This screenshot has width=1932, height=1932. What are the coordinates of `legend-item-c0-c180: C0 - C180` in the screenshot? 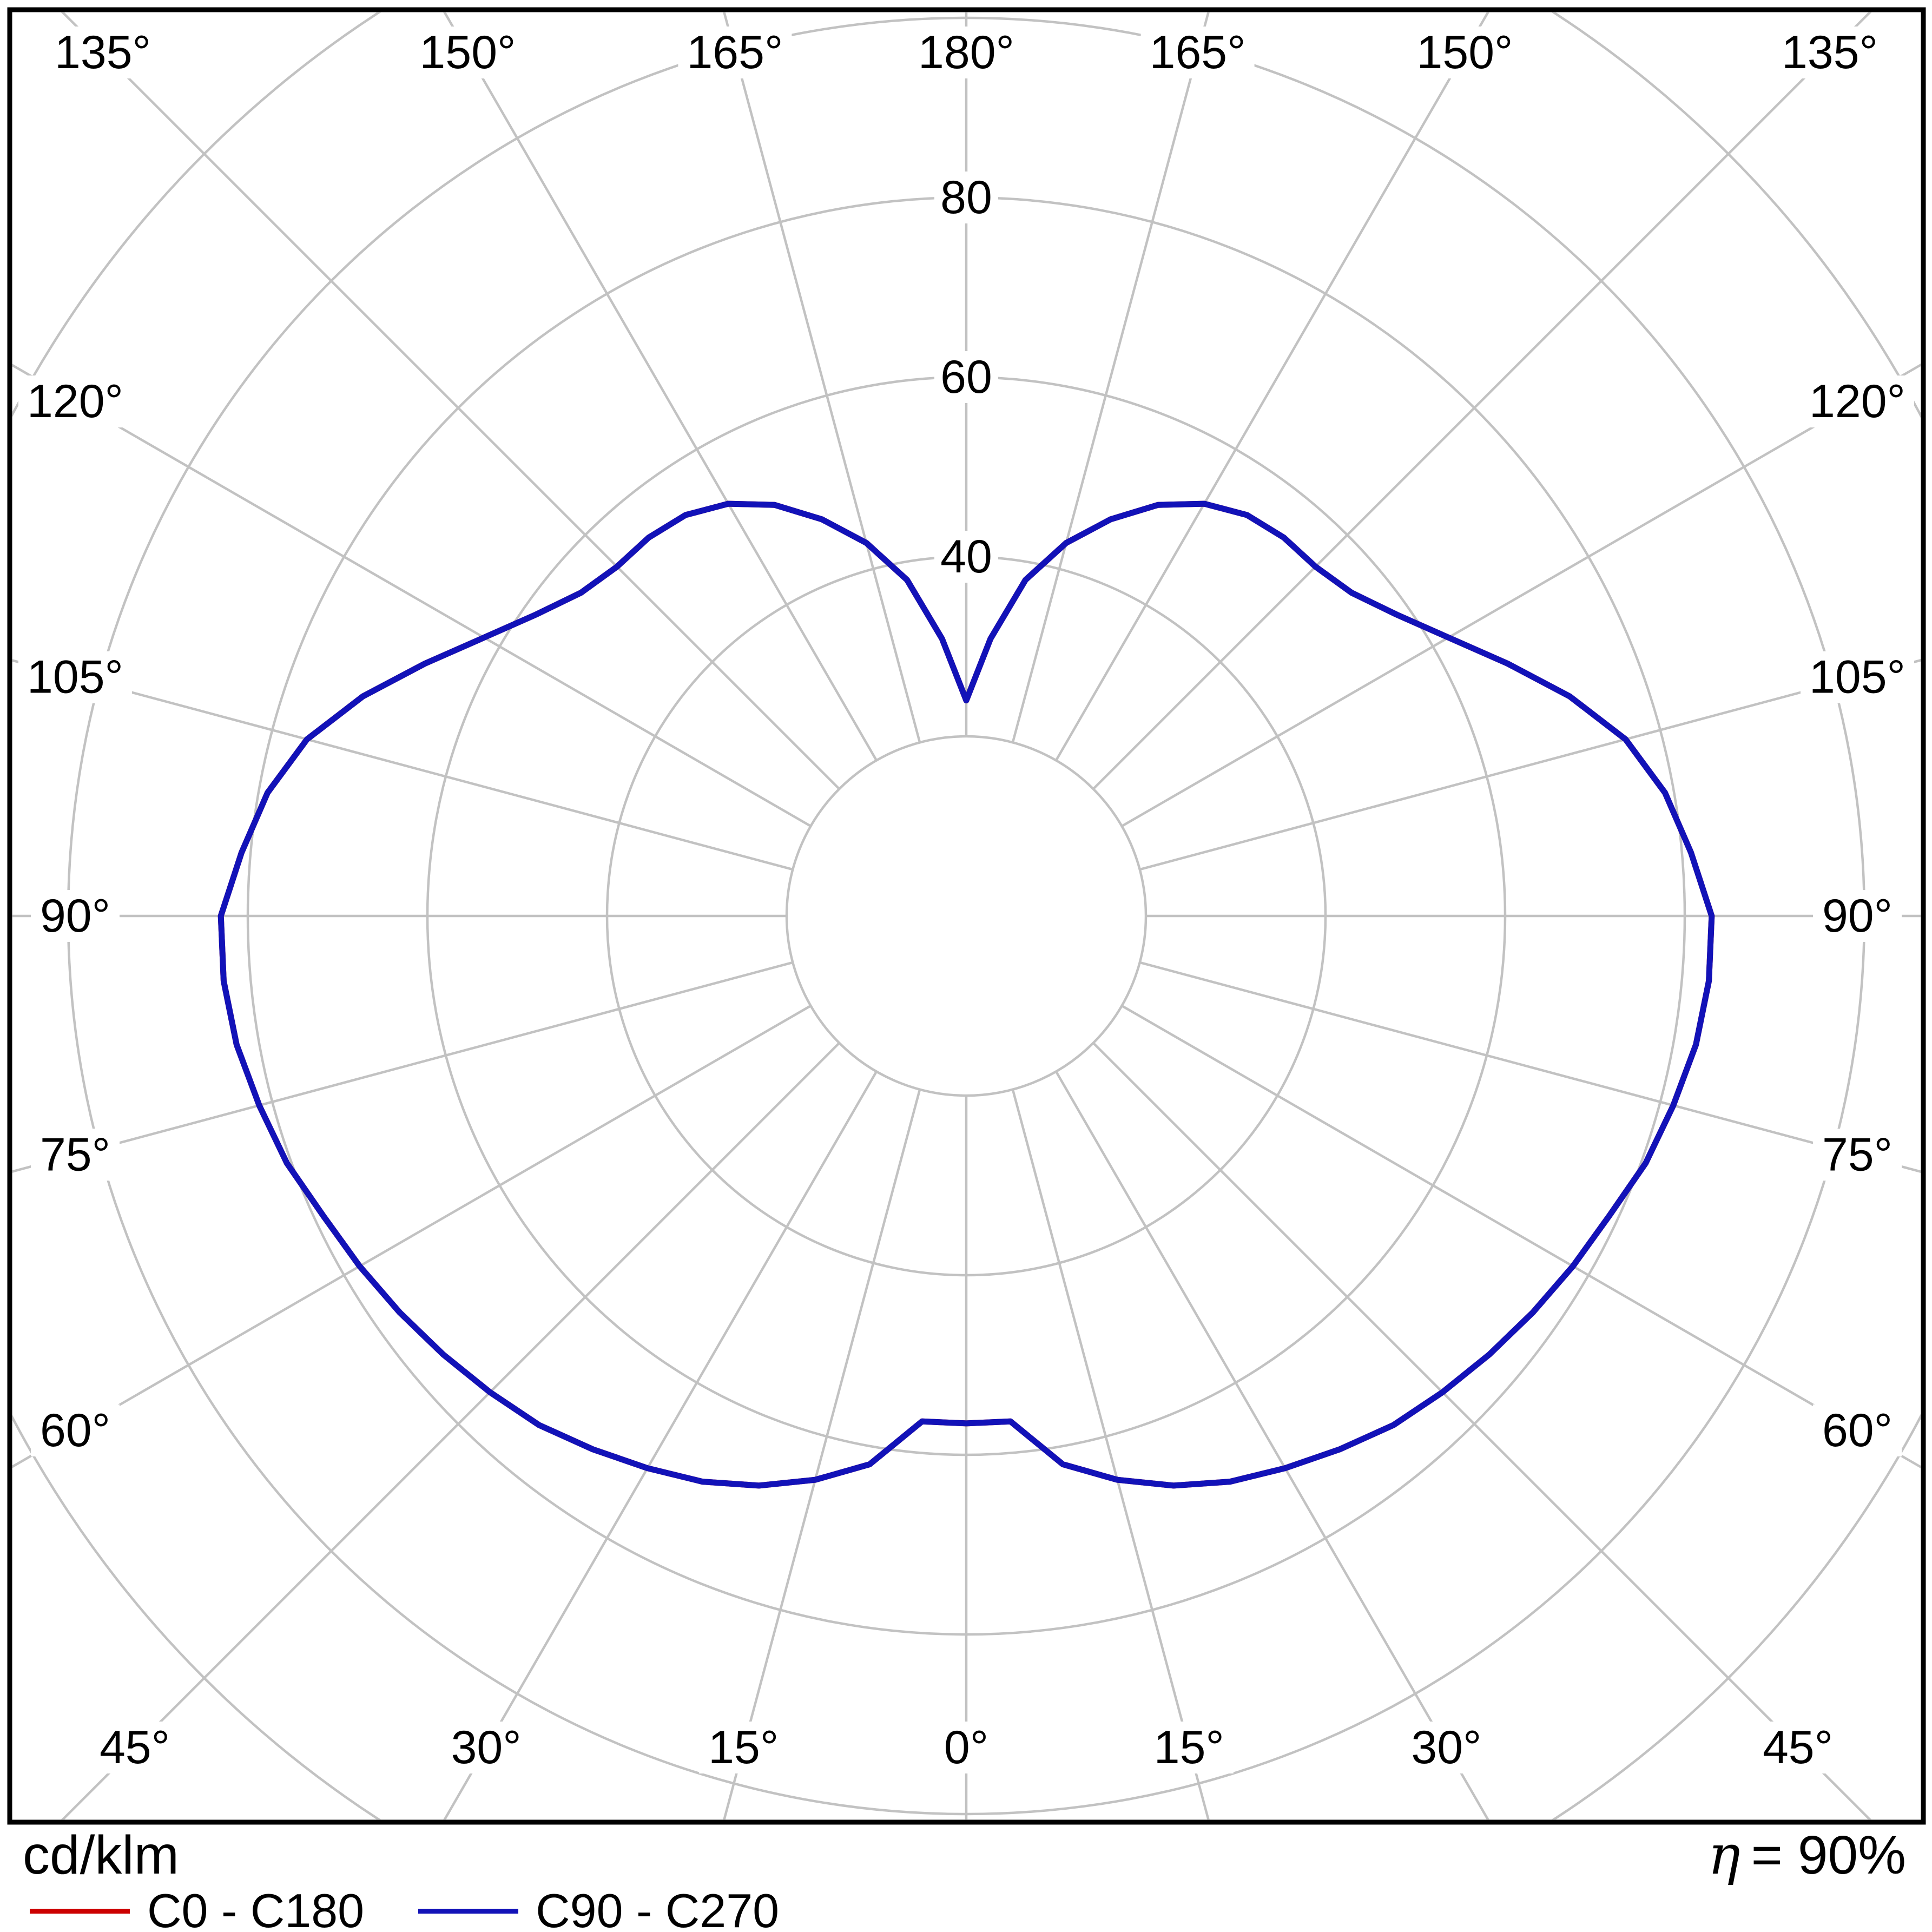 It's located at (197, 1908).